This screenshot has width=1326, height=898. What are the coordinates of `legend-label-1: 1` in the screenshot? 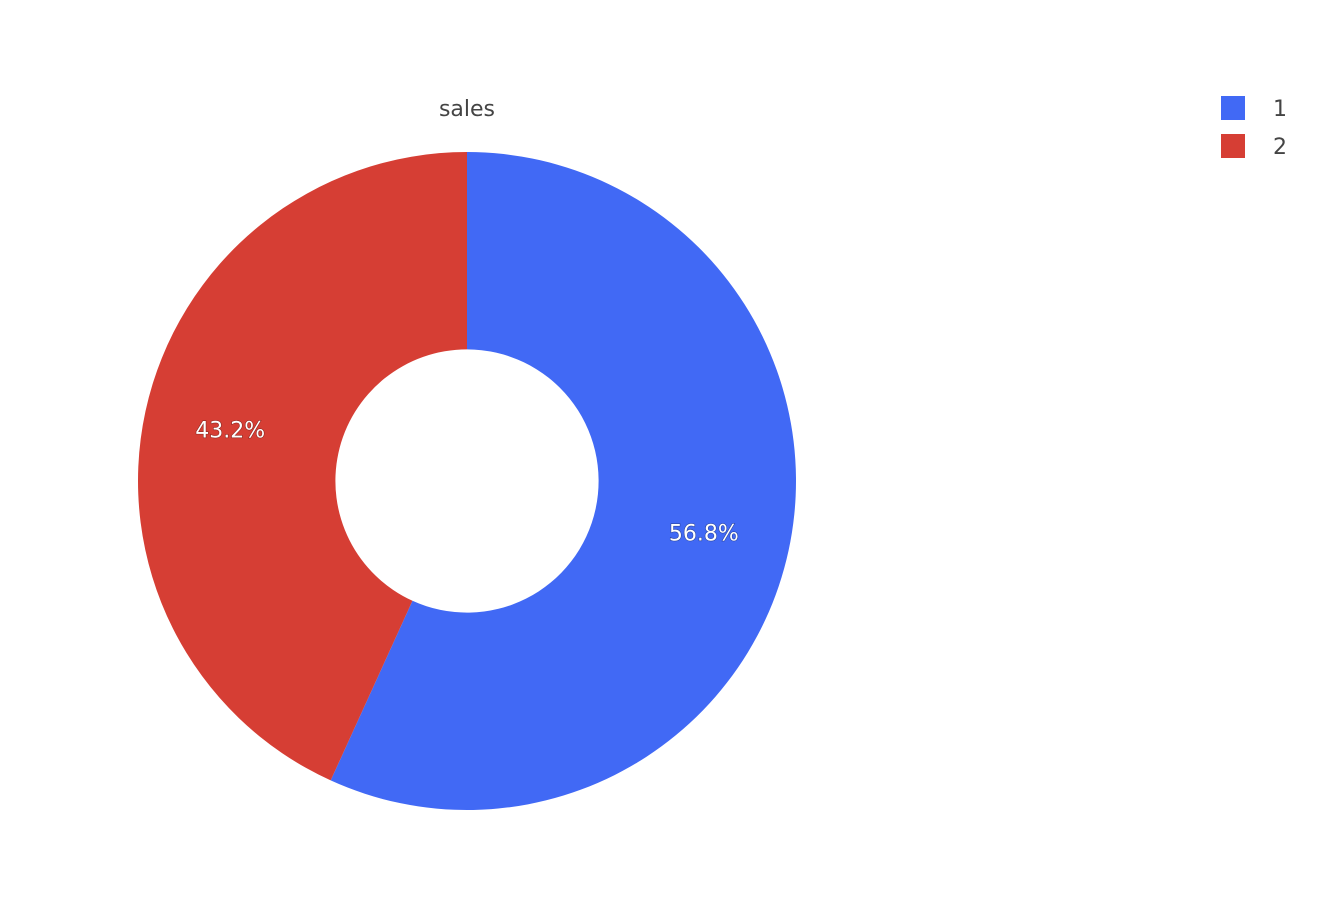 It's located at (1280, 109).